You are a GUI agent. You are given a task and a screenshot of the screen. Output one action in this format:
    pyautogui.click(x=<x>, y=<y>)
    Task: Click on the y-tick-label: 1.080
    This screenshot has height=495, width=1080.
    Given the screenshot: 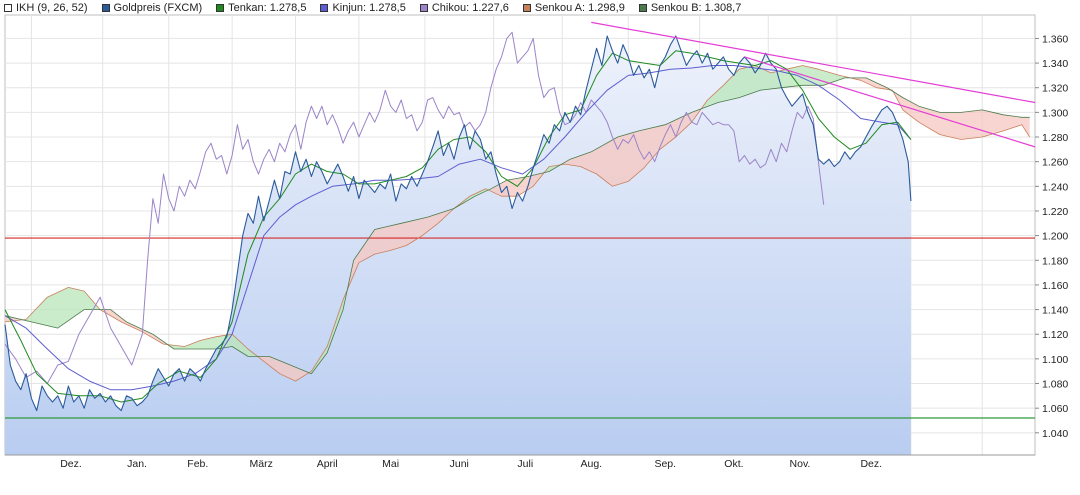 What is the action you would take?
    pyautogui.click(x=1055, y=385)
    